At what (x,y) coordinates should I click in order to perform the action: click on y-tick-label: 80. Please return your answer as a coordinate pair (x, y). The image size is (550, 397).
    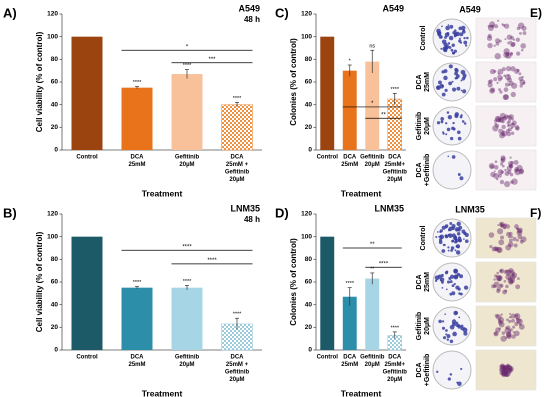
    Looking at the image, I should click on (309, 59).